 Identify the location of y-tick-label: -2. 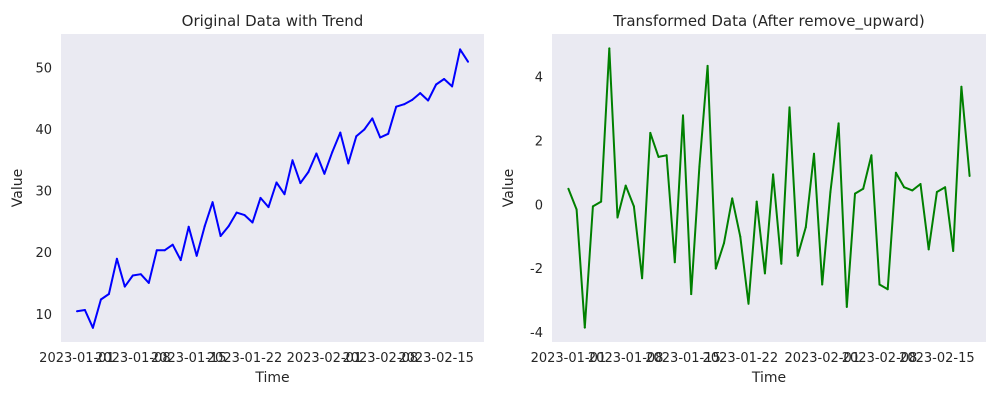
(536, 269).